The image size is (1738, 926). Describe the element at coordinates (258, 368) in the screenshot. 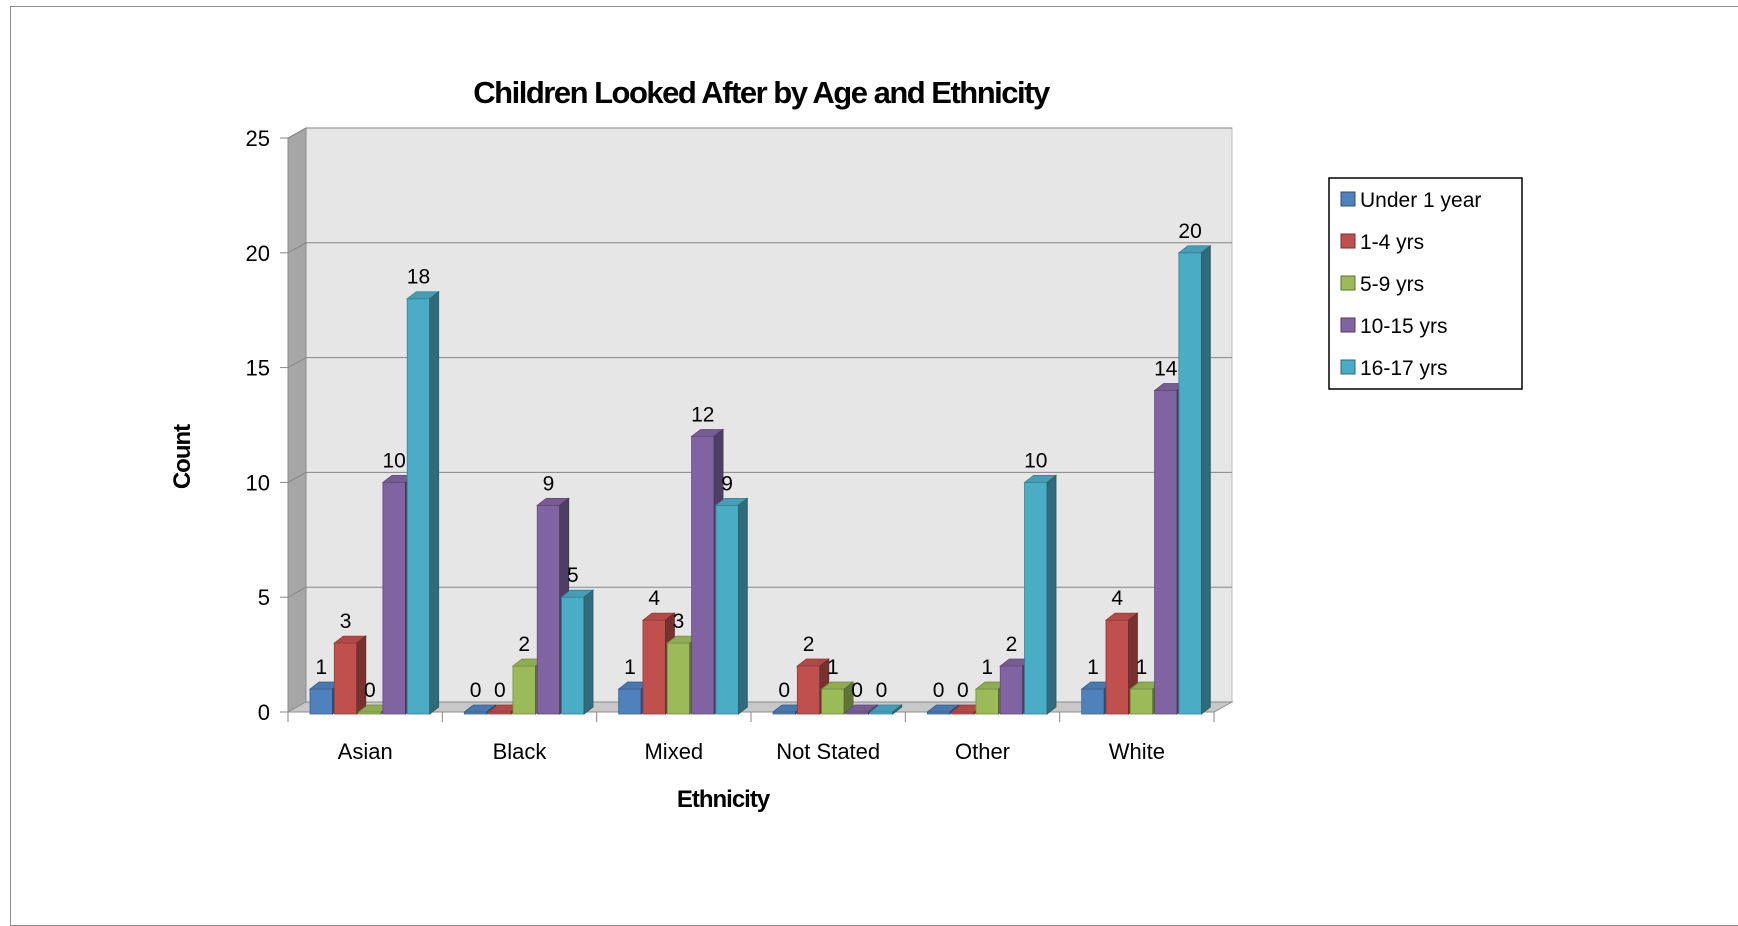

I see `y-tick-label: 15` at that location.